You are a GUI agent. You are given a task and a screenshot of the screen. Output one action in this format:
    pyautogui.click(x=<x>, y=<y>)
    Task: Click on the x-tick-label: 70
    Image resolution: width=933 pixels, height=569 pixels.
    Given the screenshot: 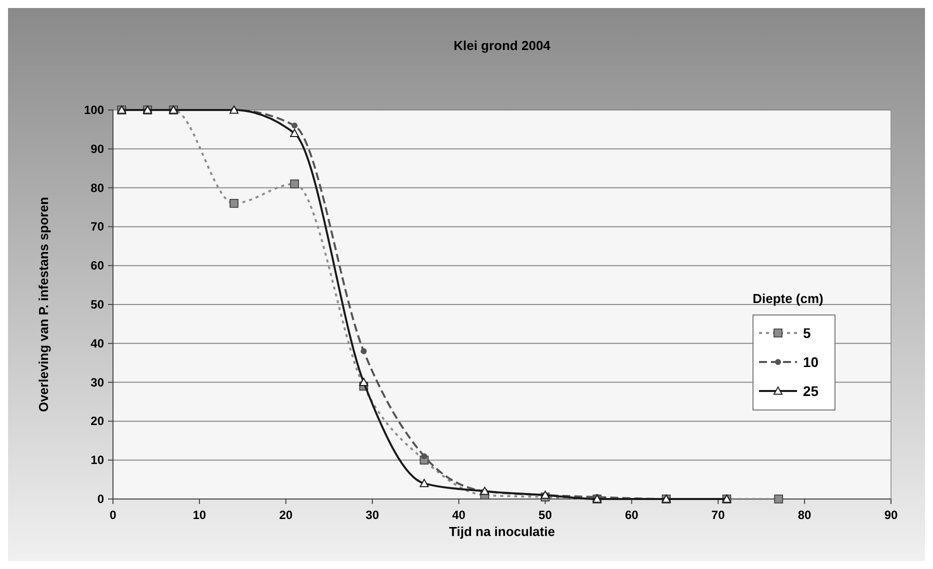 What is the action you would take?
    pyautogui.click(x=718, y=515)
    